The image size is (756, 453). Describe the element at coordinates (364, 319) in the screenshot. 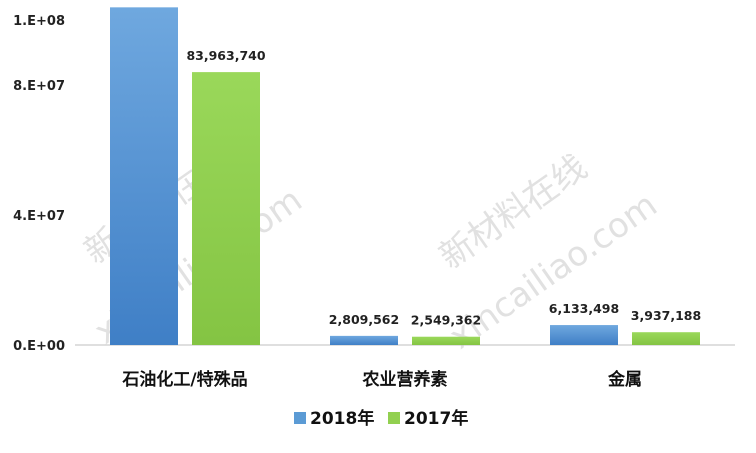

I see `data-label: 2,809,562` at that location.